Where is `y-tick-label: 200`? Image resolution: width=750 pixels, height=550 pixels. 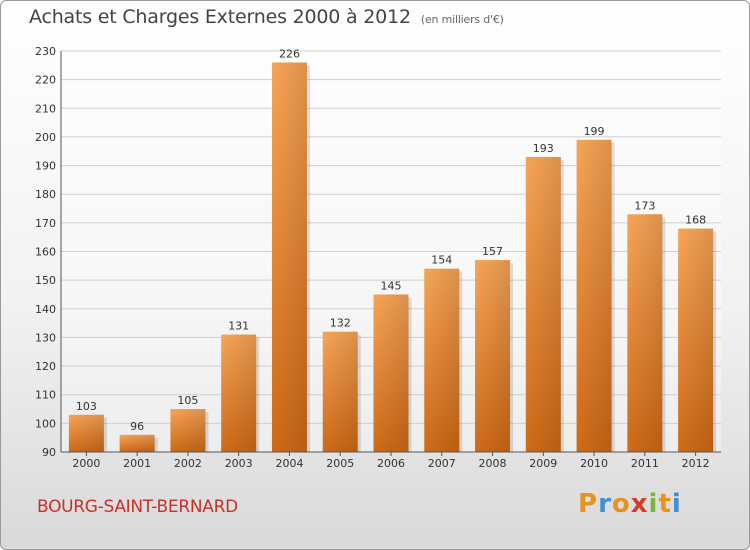
y-tick-label: 200 is located at coordinates (45, 137).